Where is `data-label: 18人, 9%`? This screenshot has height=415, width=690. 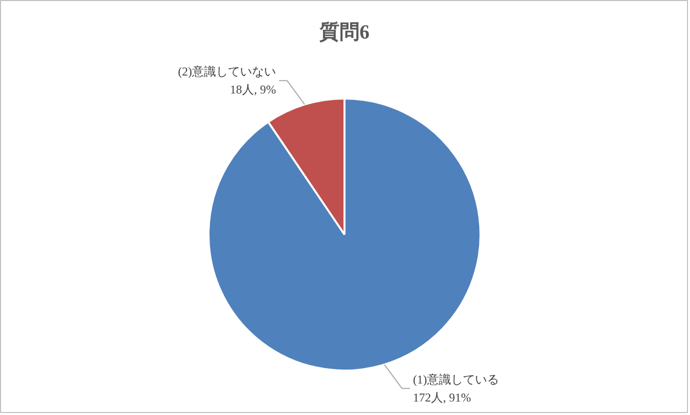 data-label: 18人, 9% is located at coordinates (253, 89).